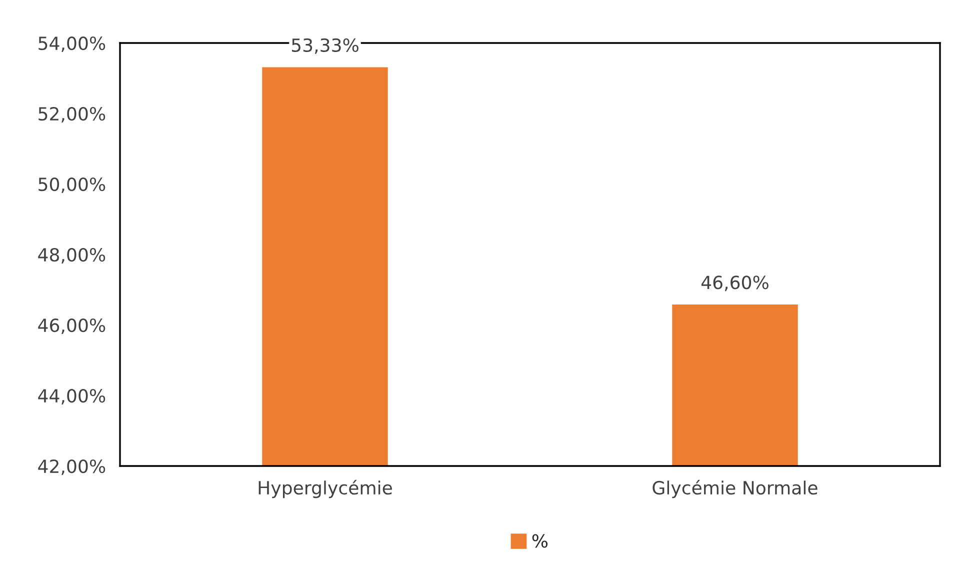 This screenshot has height=581, width=955. I want to click on x-tick-label: Hyperglycémie, so click(325, 489).